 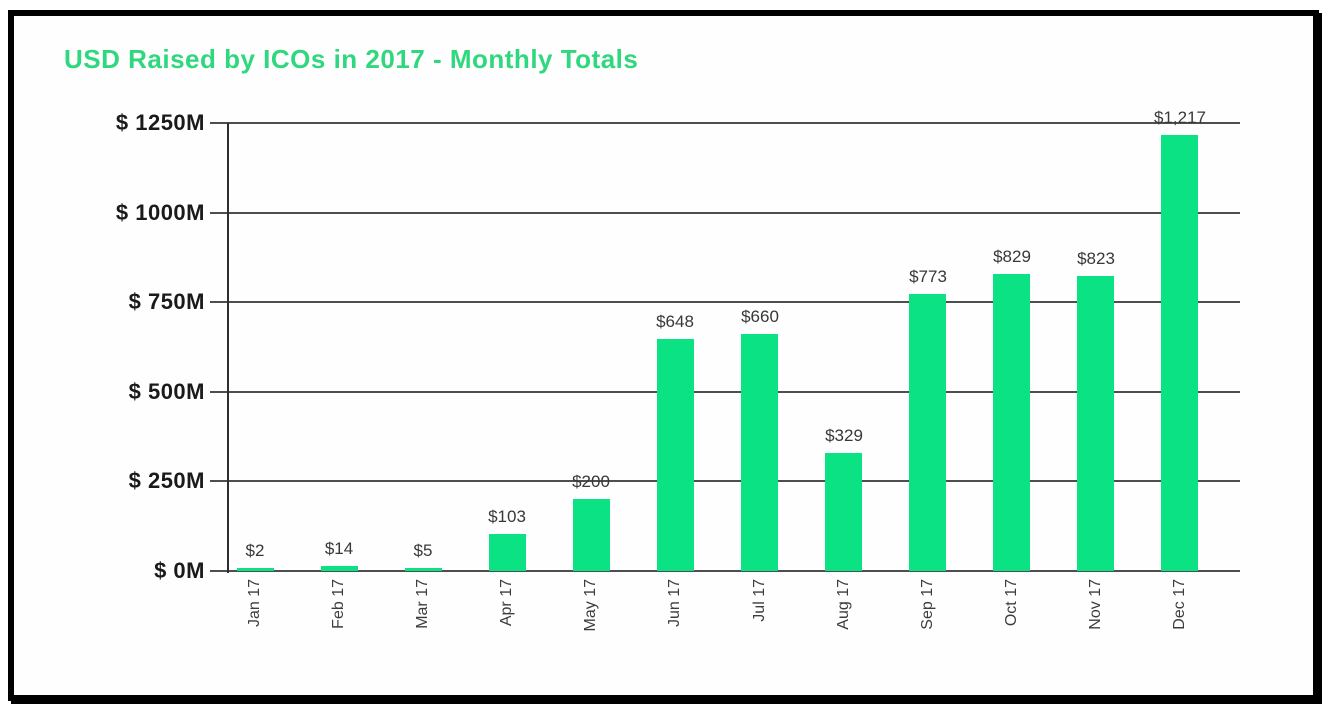 What do you see at coordinates (725, 212) in the screenshot?
I see `gridline-1000m` at bounding box center [725, 212].